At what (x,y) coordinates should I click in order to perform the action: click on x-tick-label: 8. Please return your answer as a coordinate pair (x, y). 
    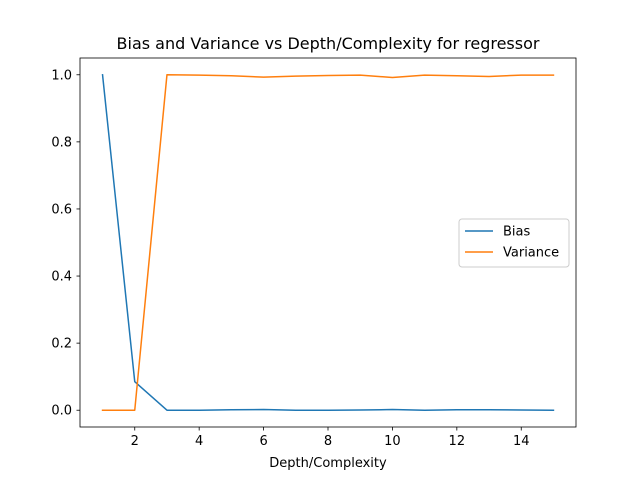
    Looking at the image, I should click on (328, 441).